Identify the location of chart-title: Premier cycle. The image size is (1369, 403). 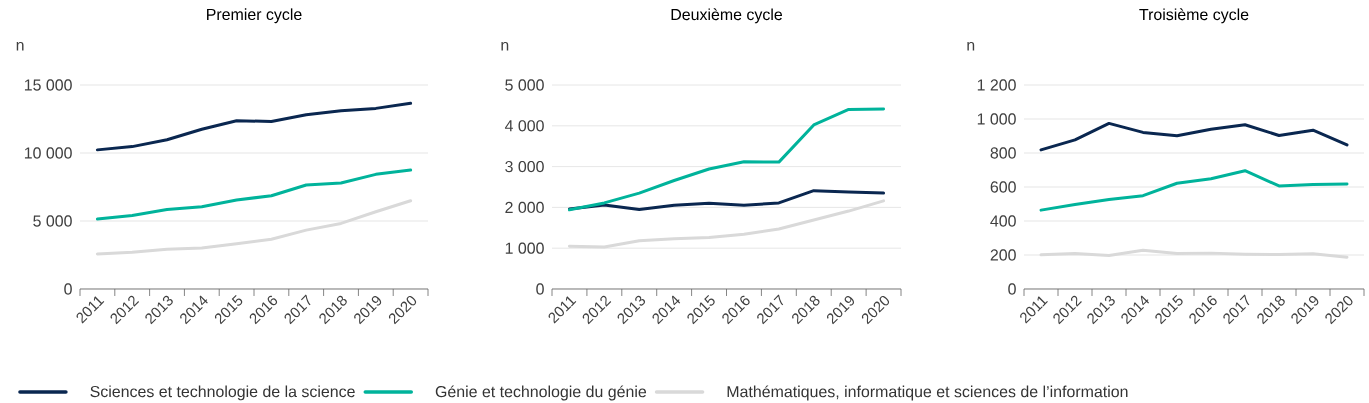
(254, 16).